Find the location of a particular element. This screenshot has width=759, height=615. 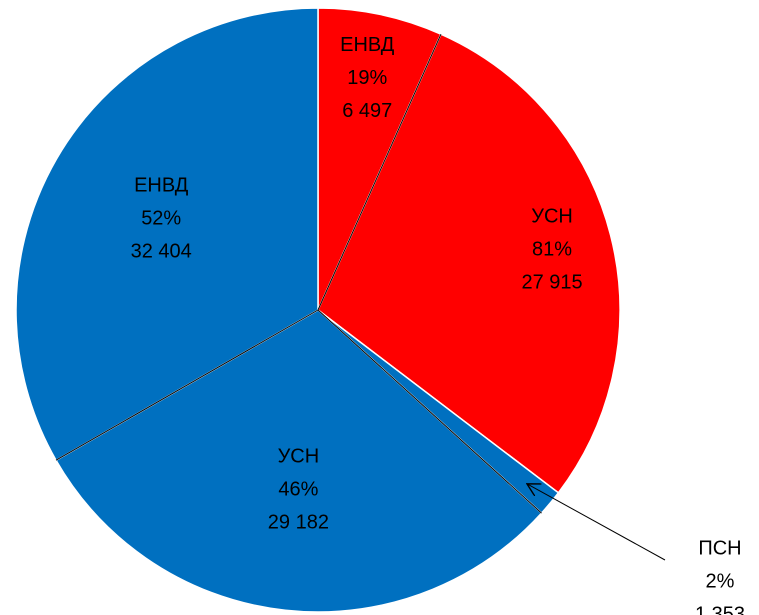

slice-value: 32 404 is located at coordinates (161, 251).